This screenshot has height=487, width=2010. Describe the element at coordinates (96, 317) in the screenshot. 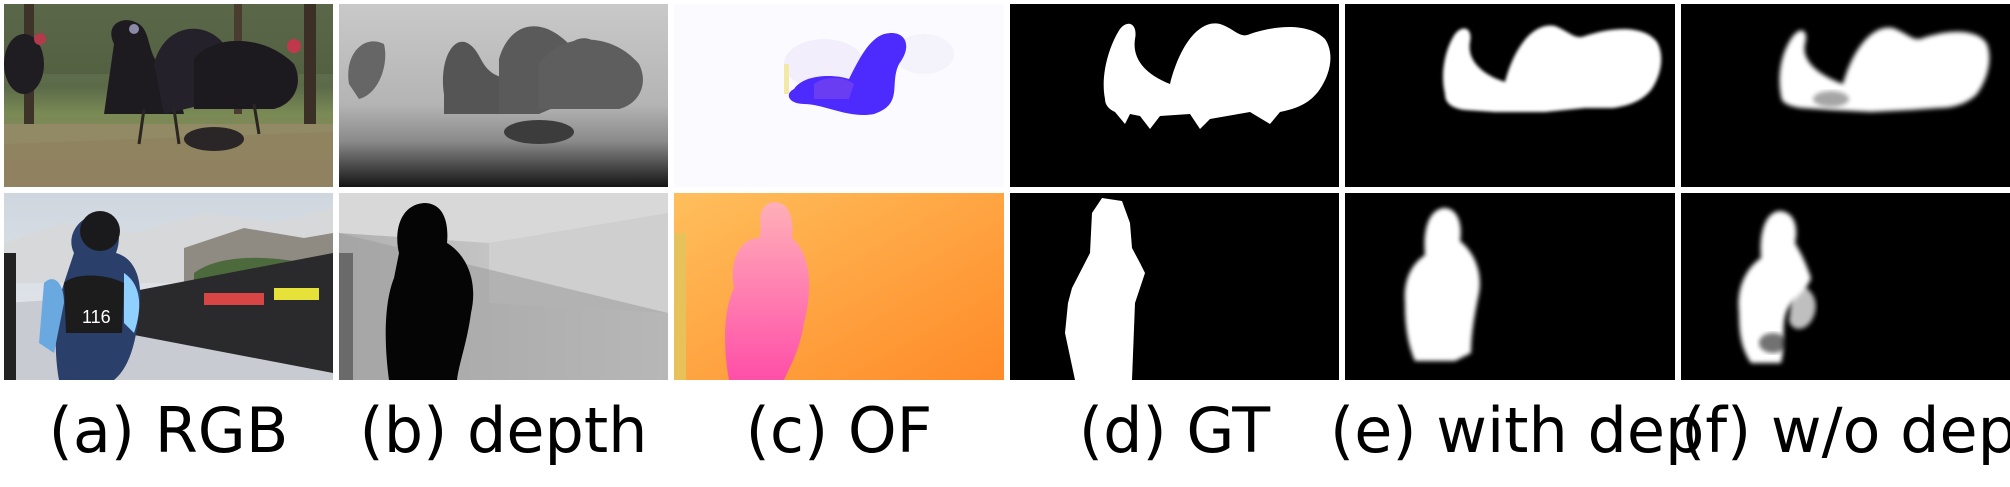

I see `svg-text: 116` at that location.